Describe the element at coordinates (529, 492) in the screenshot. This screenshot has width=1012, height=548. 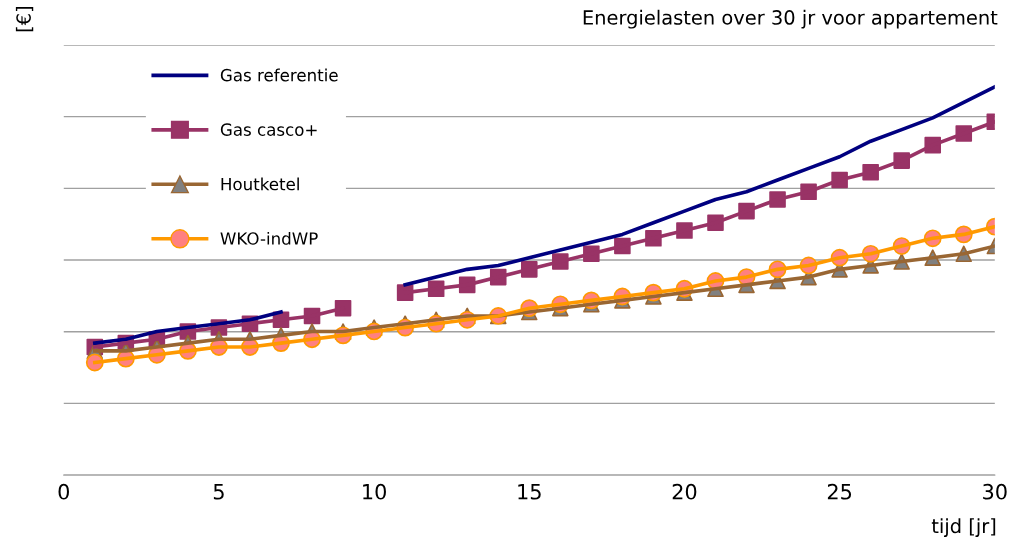
I see `x-tick-label: 15` at that location.